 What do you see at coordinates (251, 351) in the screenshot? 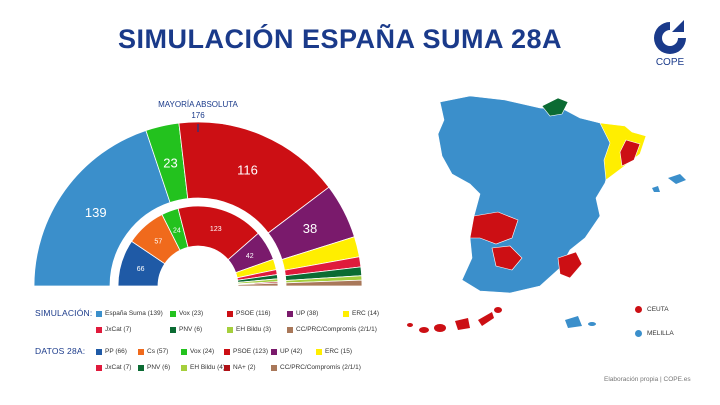
I see `legend-label: PSOE (123)` at bounding box center [251, 351].